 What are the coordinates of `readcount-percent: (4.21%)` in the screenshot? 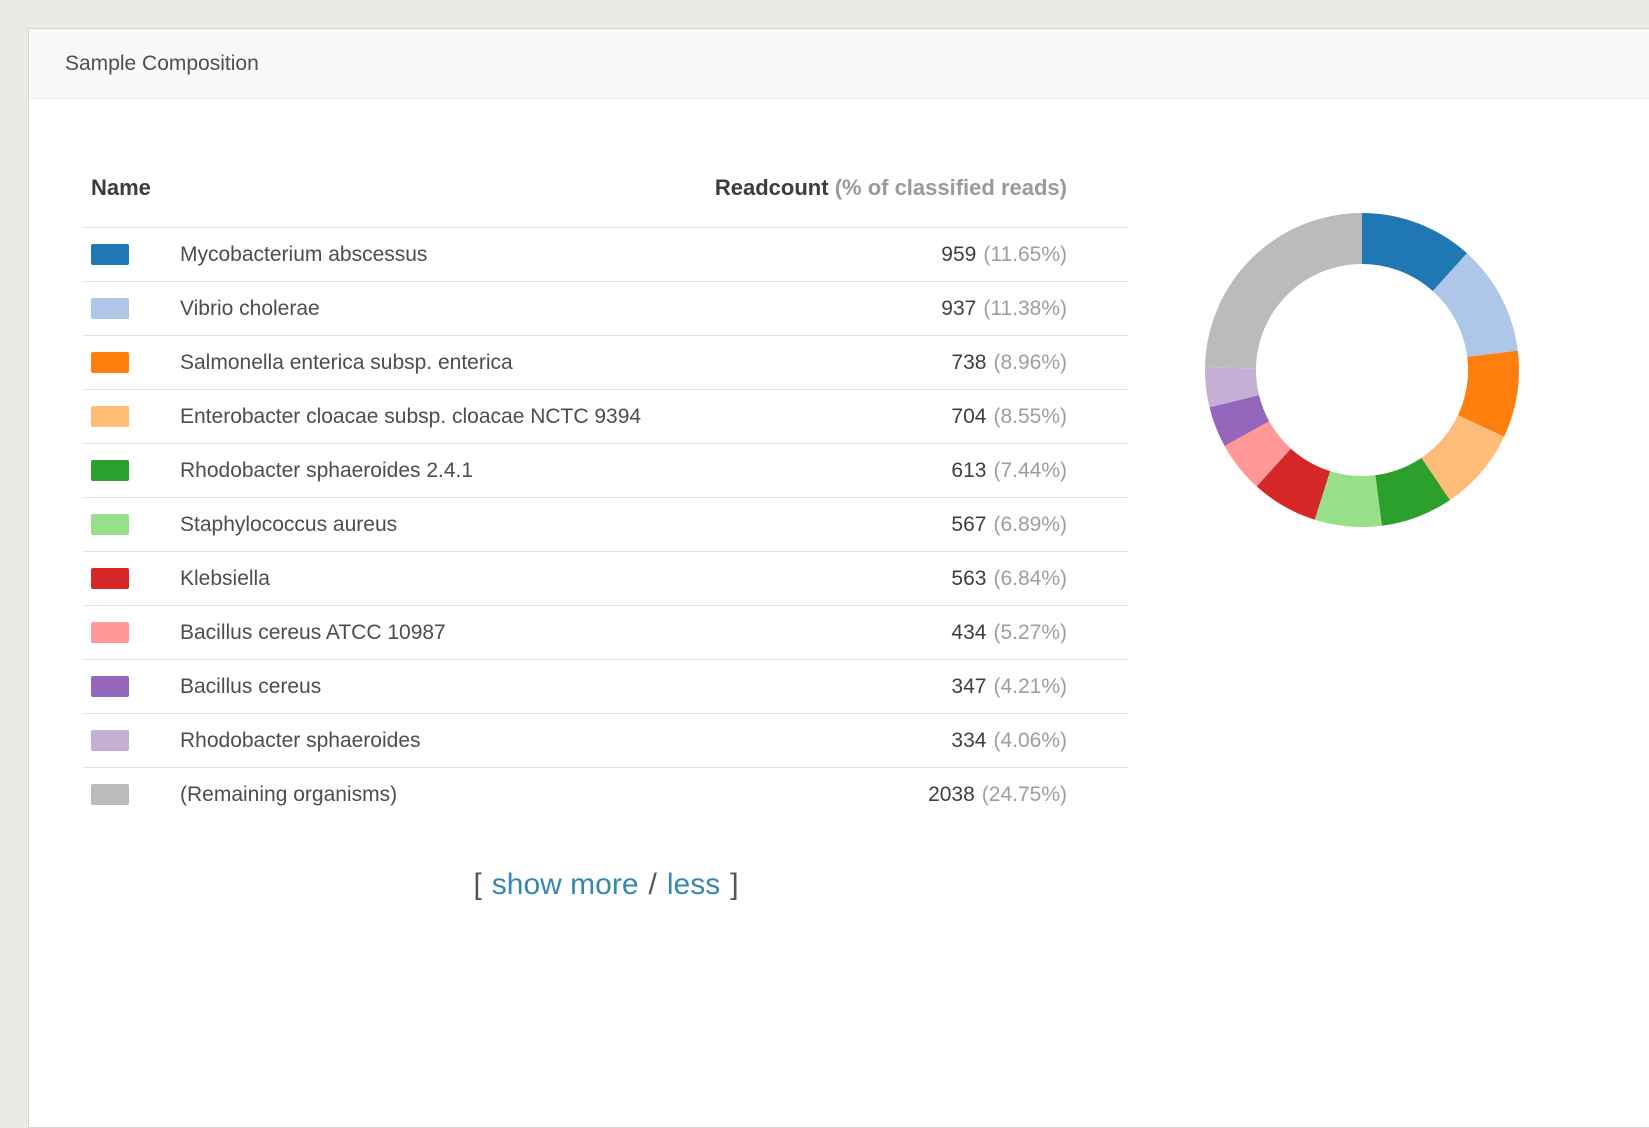 It's located at (1030, 686).